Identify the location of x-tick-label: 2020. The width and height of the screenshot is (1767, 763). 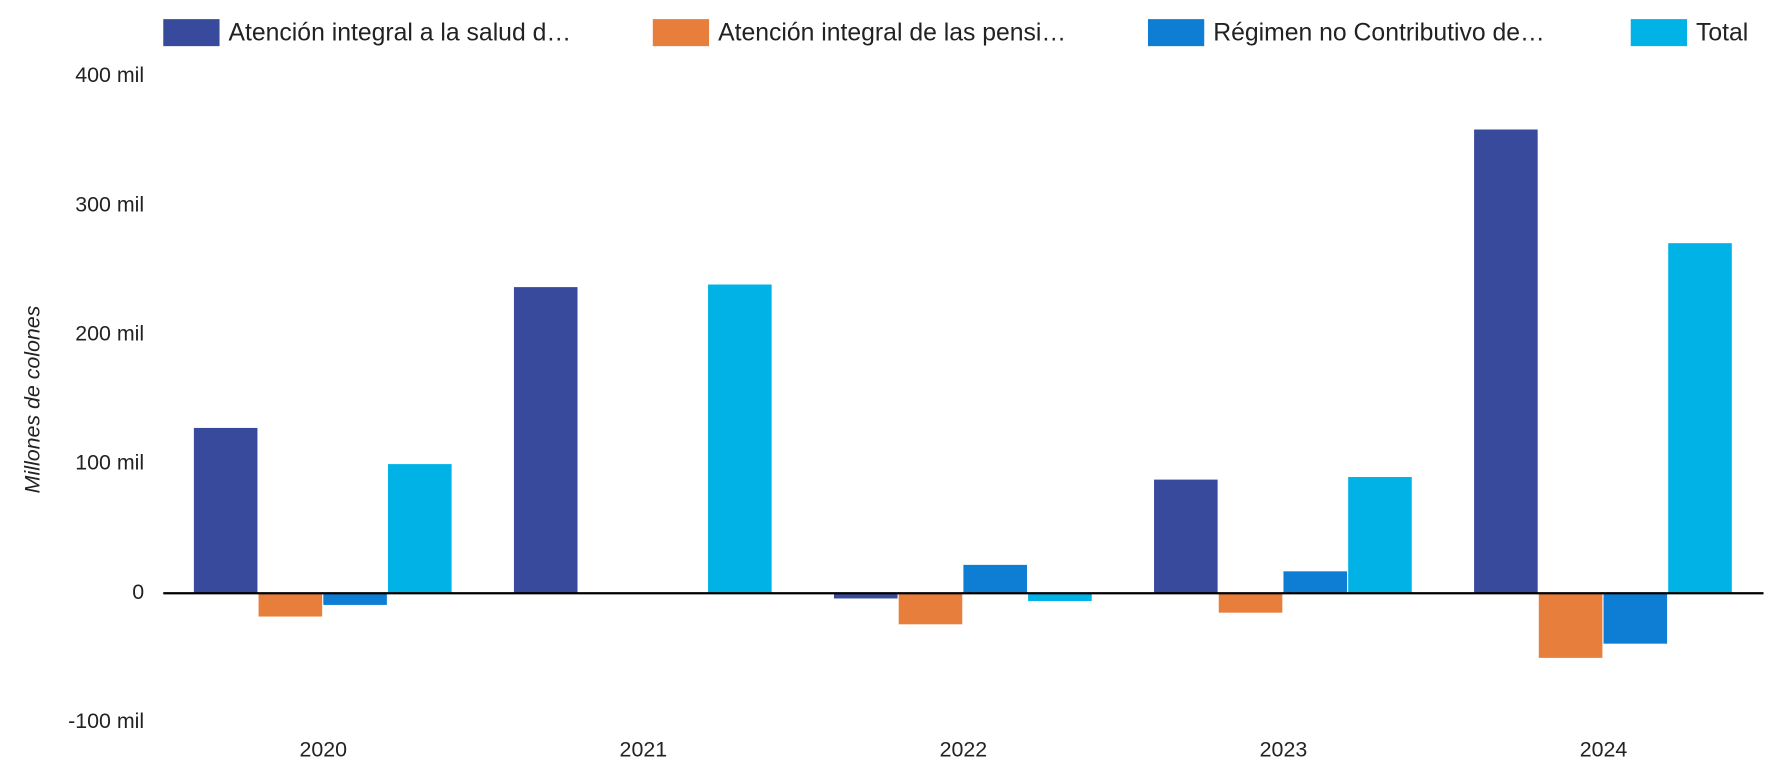
(324, 749).